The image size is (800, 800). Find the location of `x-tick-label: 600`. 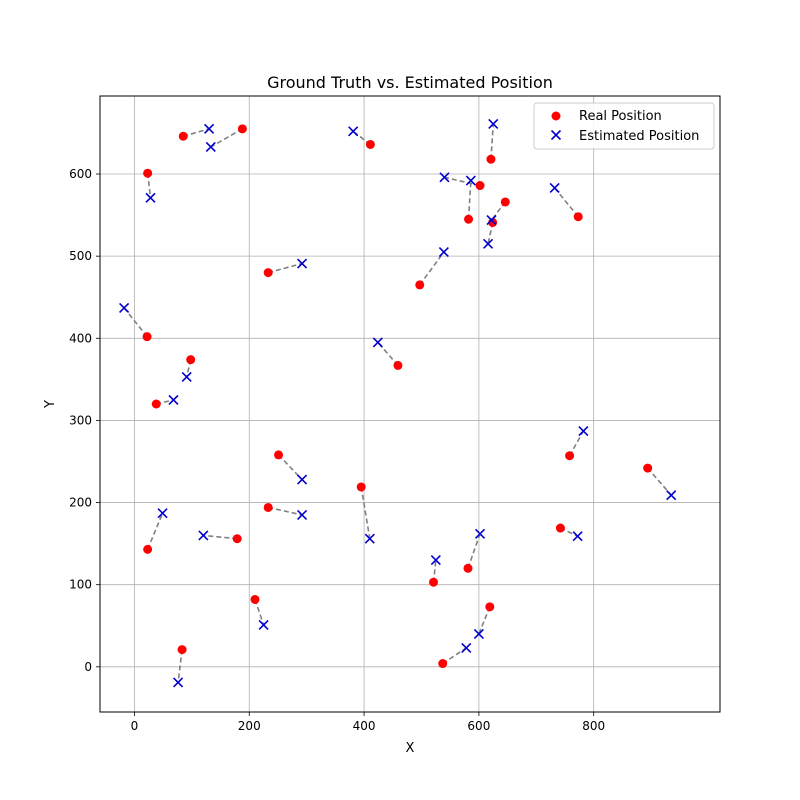

x-tick-label: 600 is located at coordinates (478, 726).